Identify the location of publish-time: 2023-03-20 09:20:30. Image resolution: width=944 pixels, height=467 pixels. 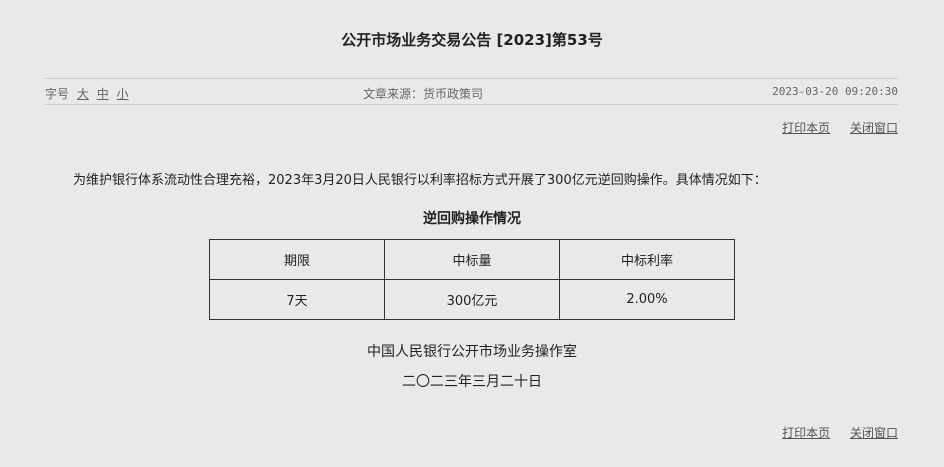
(835, 91).